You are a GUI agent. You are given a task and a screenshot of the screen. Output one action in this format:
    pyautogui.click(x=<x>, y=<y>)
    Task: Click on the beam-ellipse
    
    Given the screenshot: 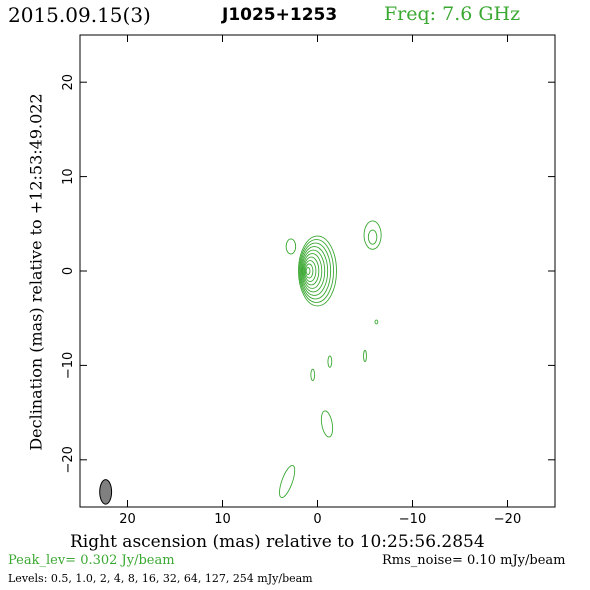 What is the action you would take?
    pyautogui.click(x=106, y=492)
    